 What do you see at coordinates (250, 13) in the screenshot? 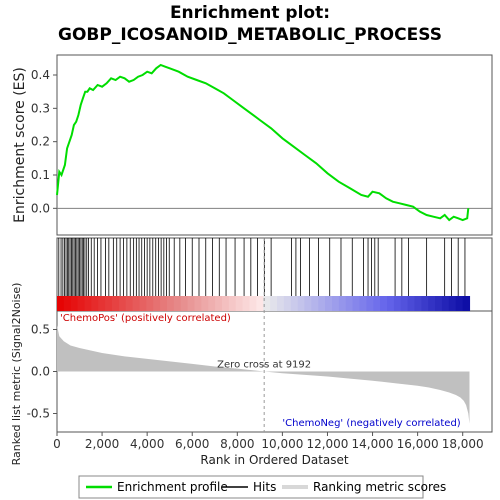
I see `chart-title: Enrichment plot:` at bounding box center [250, 13].